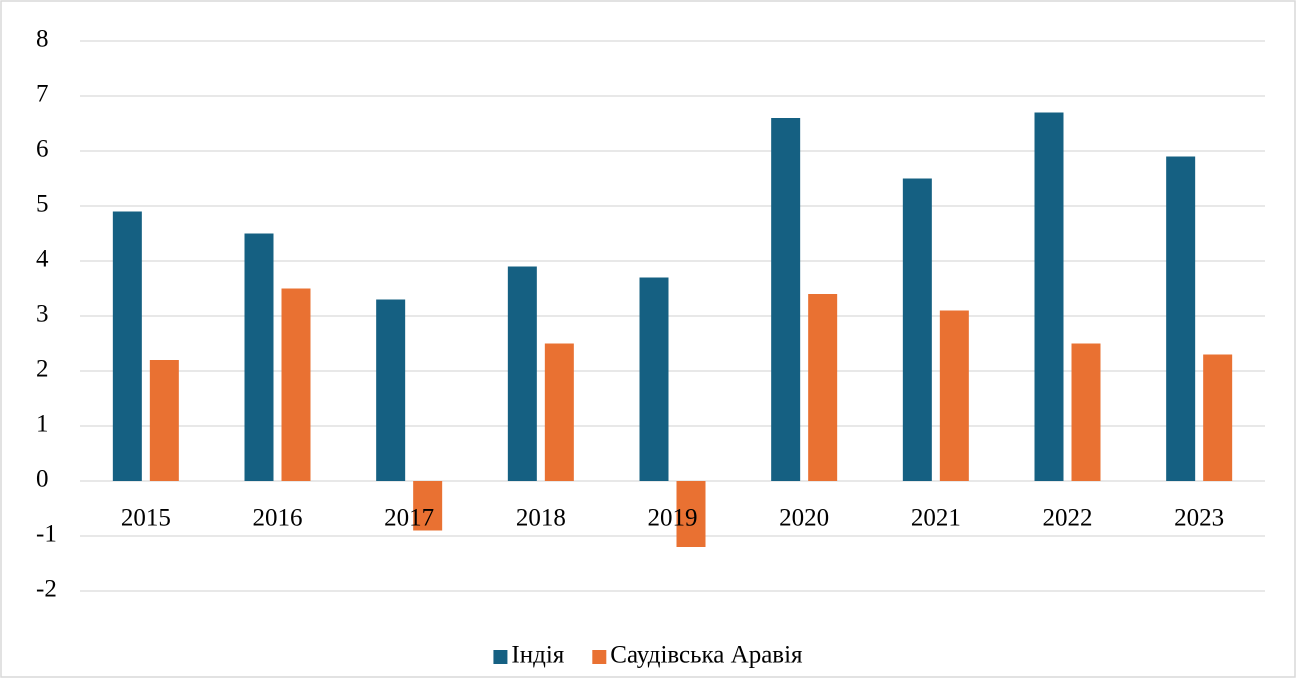 The height and width of the screenshot is (680, 1298). I want to click on x-tick-label: 2019, so click(673, 518).